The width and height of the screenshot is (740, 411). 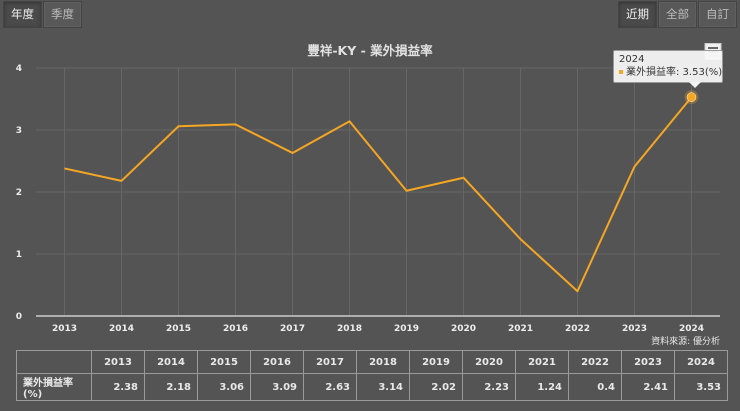 I want to click on year-header: 2019, so click(x=436, y=362).